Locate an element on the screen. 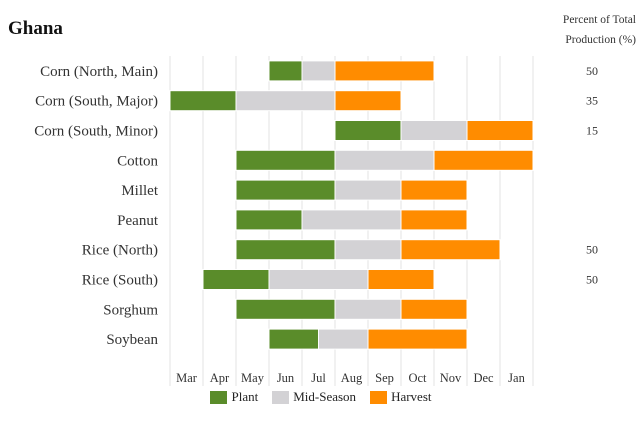  legend-item-harvest: Harvest is located at coordinates (401, 397).